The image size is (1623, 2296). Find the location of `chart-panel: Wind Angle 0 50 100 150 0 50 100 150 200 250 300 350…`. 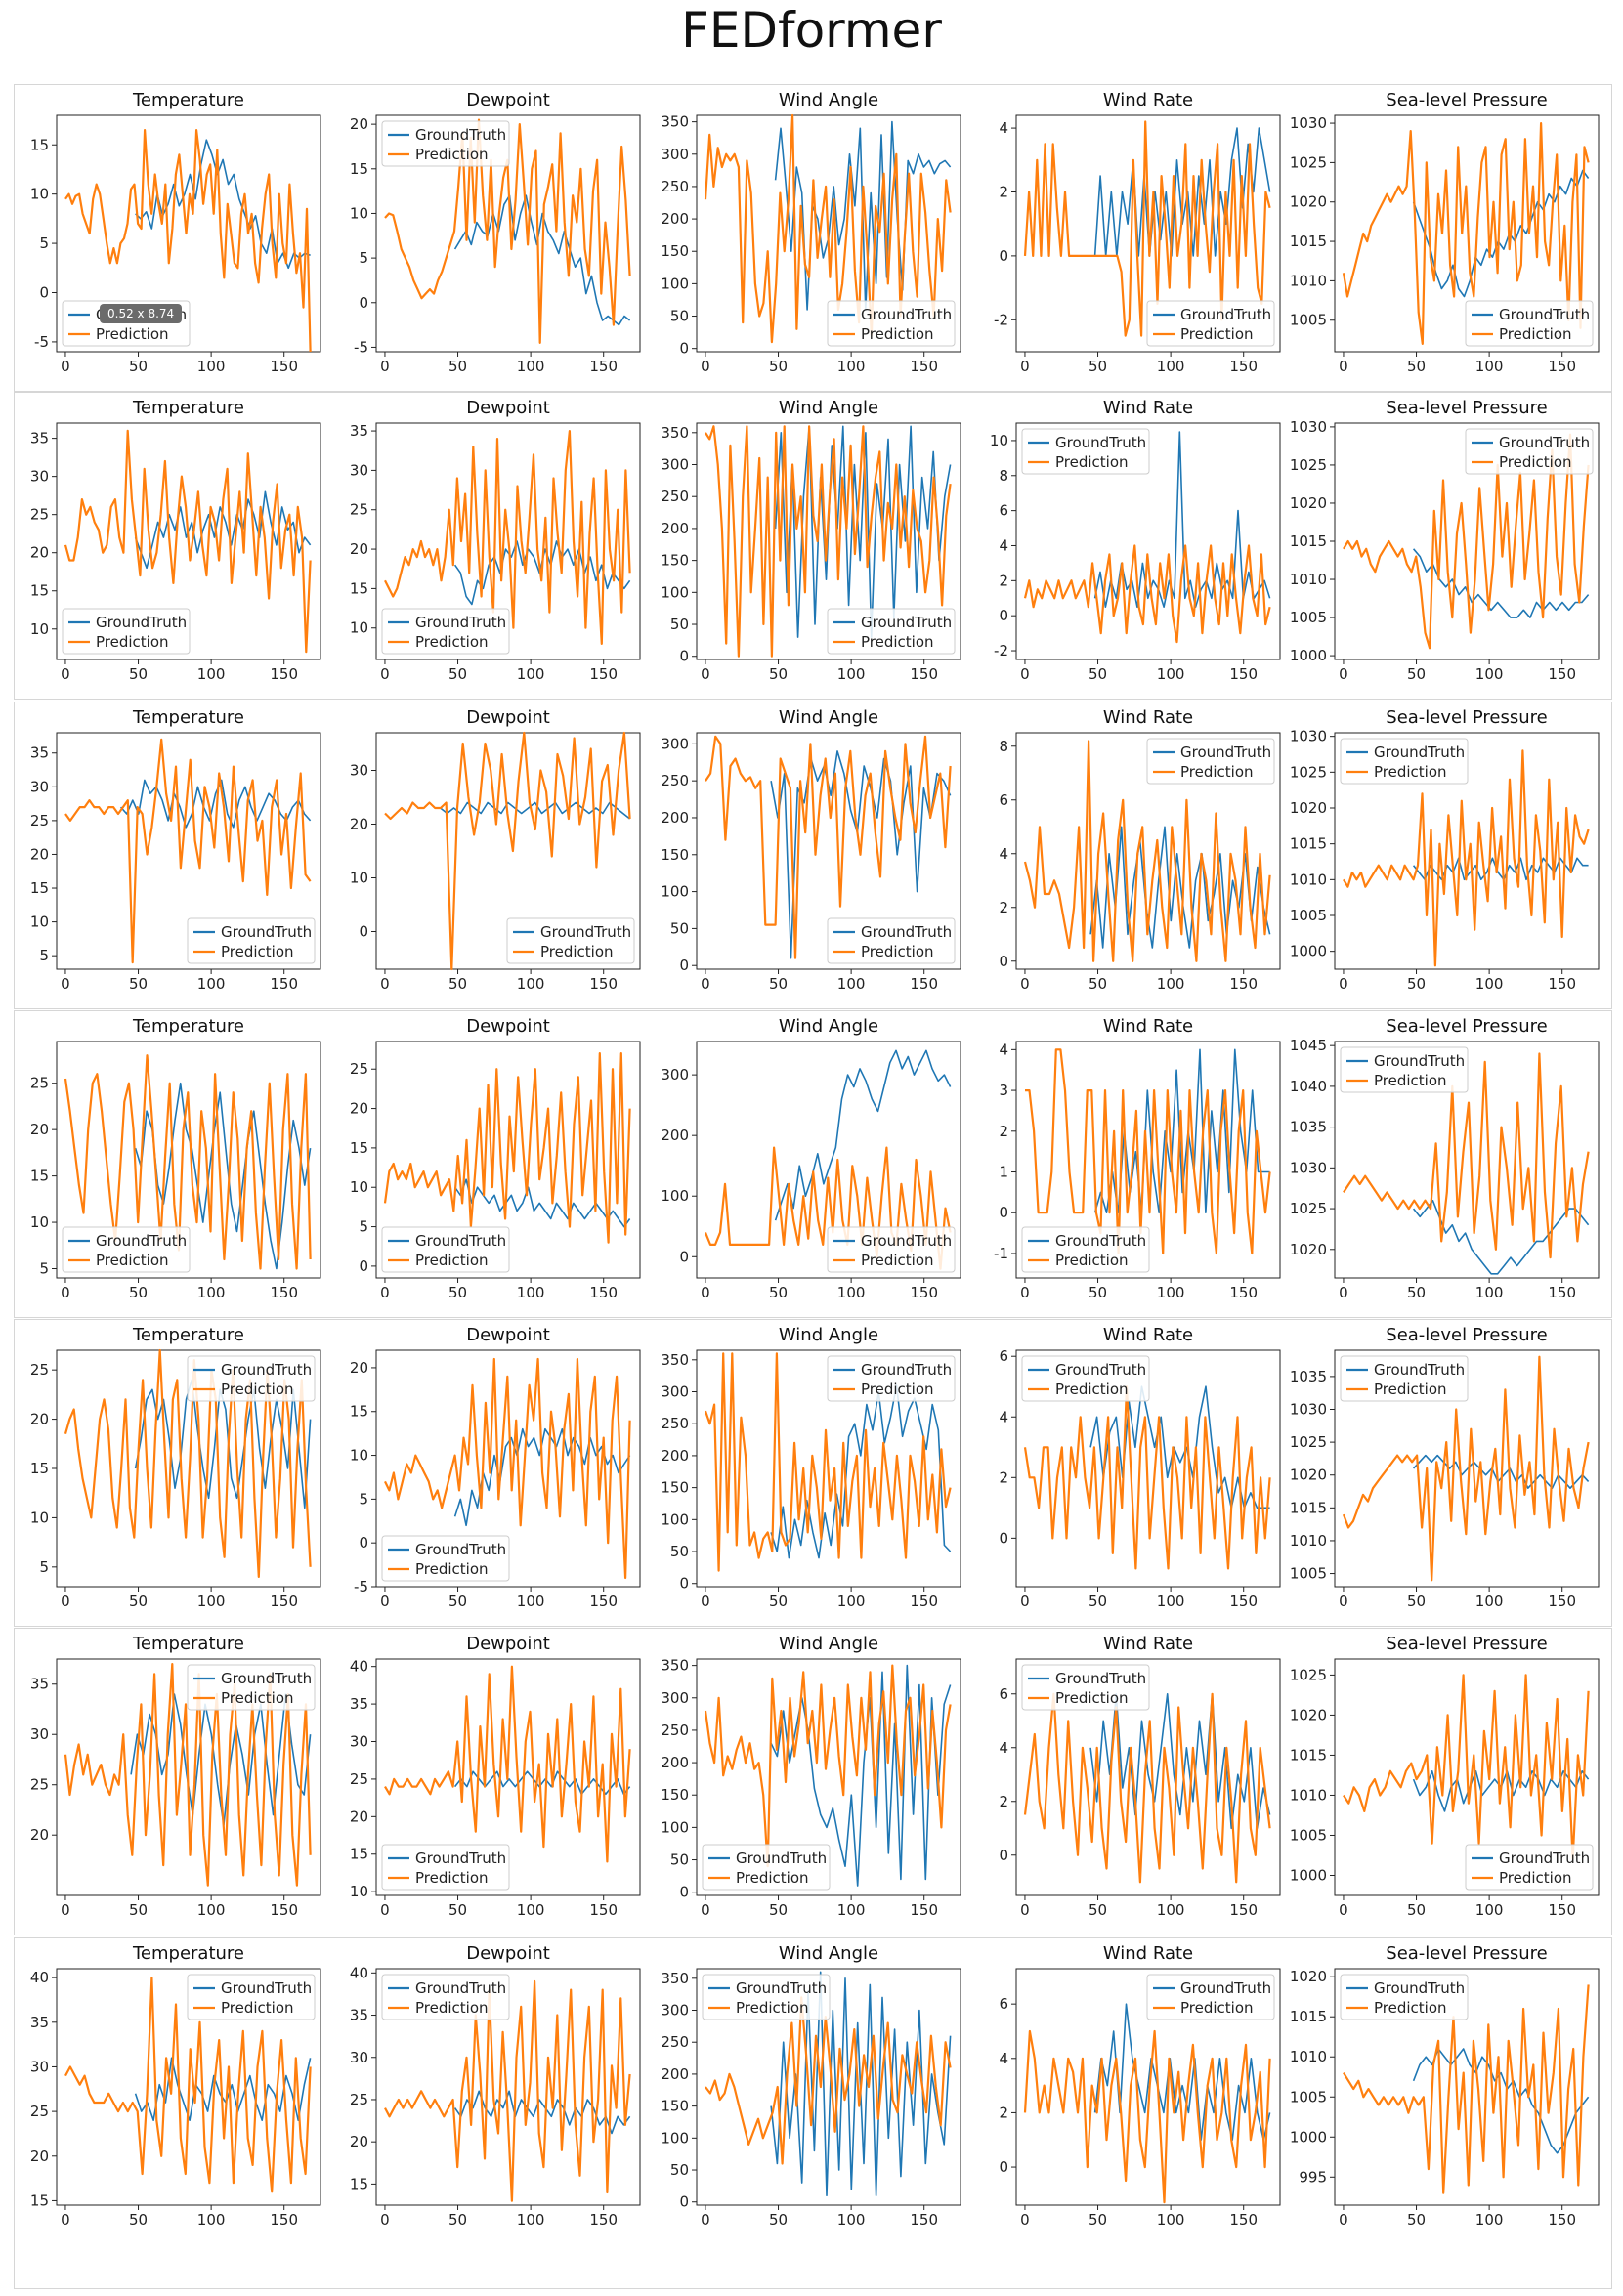

chart-panel: Wind Angle 0 50 100 150 0 50 100 150 200 250 300 350… is located at coordinates (807, 1777).